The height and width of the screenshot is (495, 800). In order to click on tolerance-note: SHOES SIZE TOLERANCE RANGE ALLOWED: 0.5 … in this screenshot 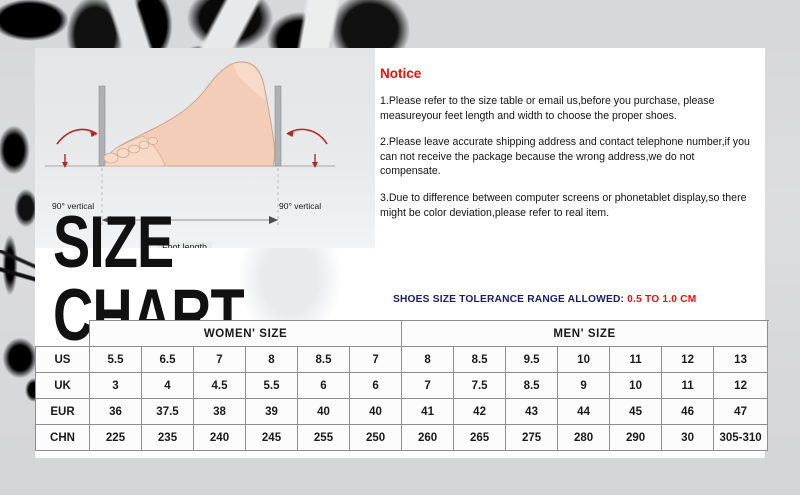, I will do `click(544, 299)`.